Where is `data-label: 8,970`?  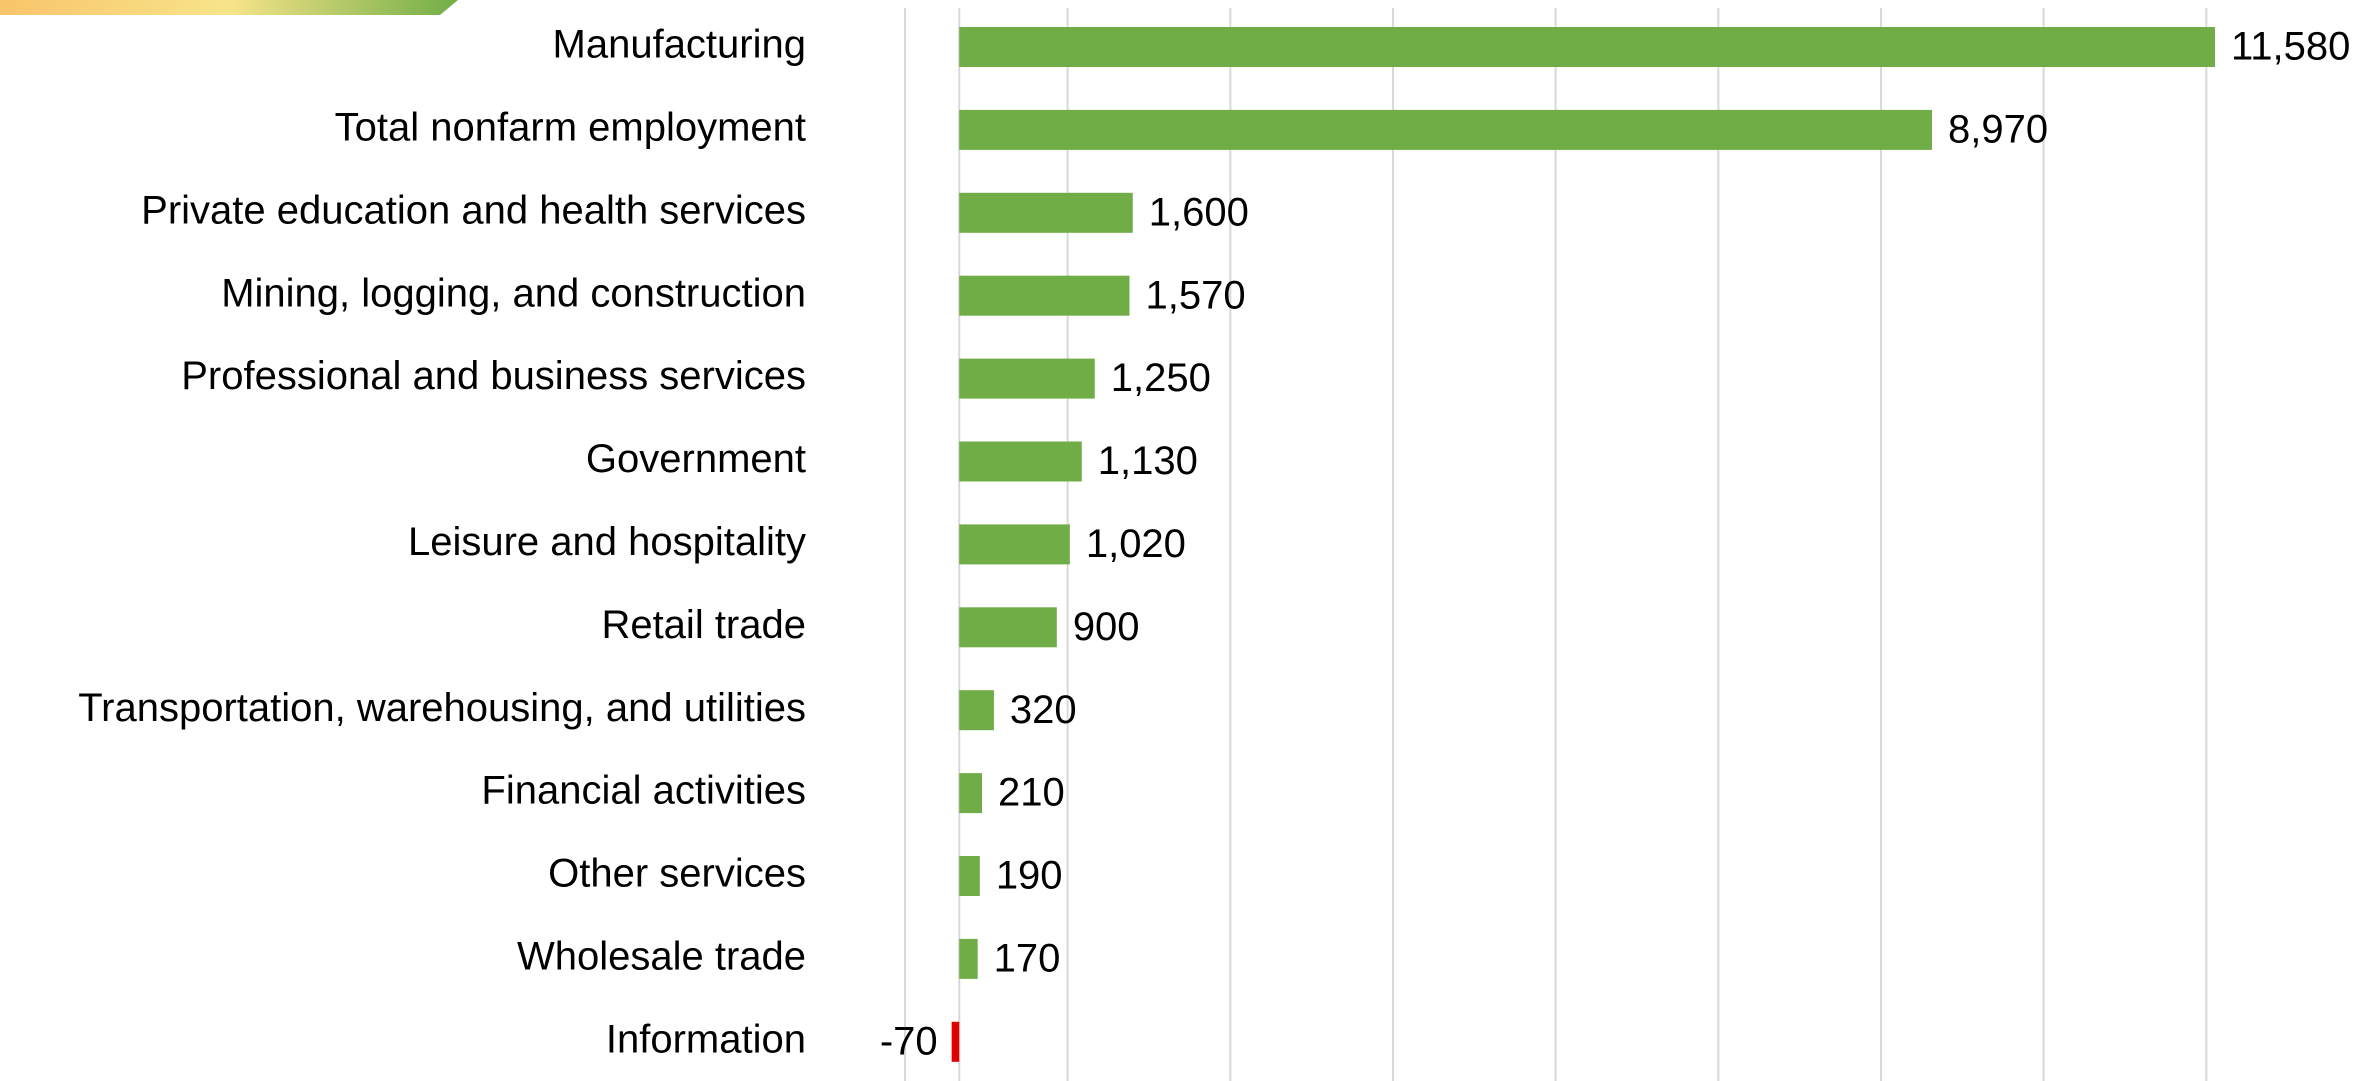
data-label: 8,970 is located at coordinates (1998, 129).